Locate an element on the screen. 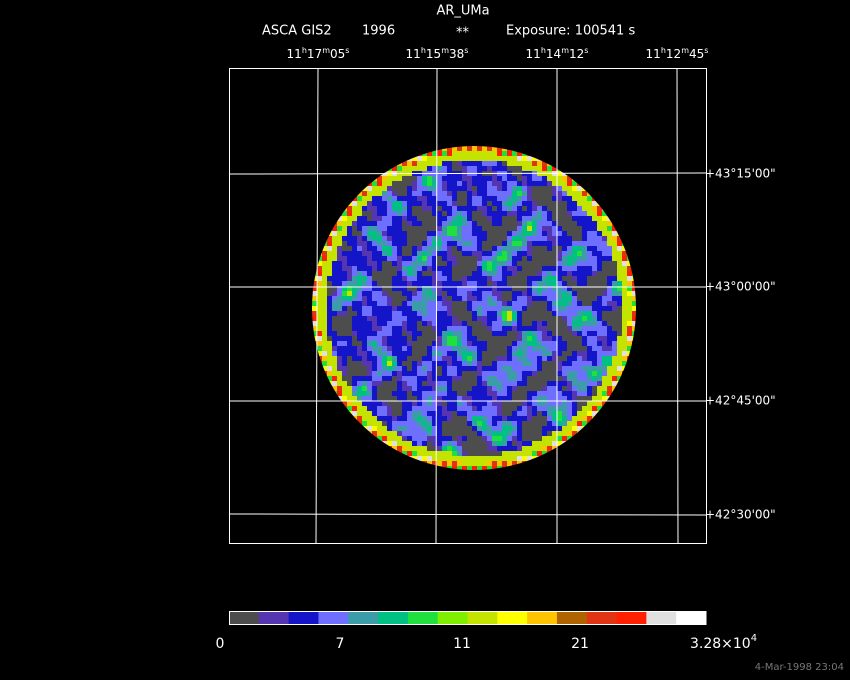  colorbar-swatch is located at coordinates (631, 618).